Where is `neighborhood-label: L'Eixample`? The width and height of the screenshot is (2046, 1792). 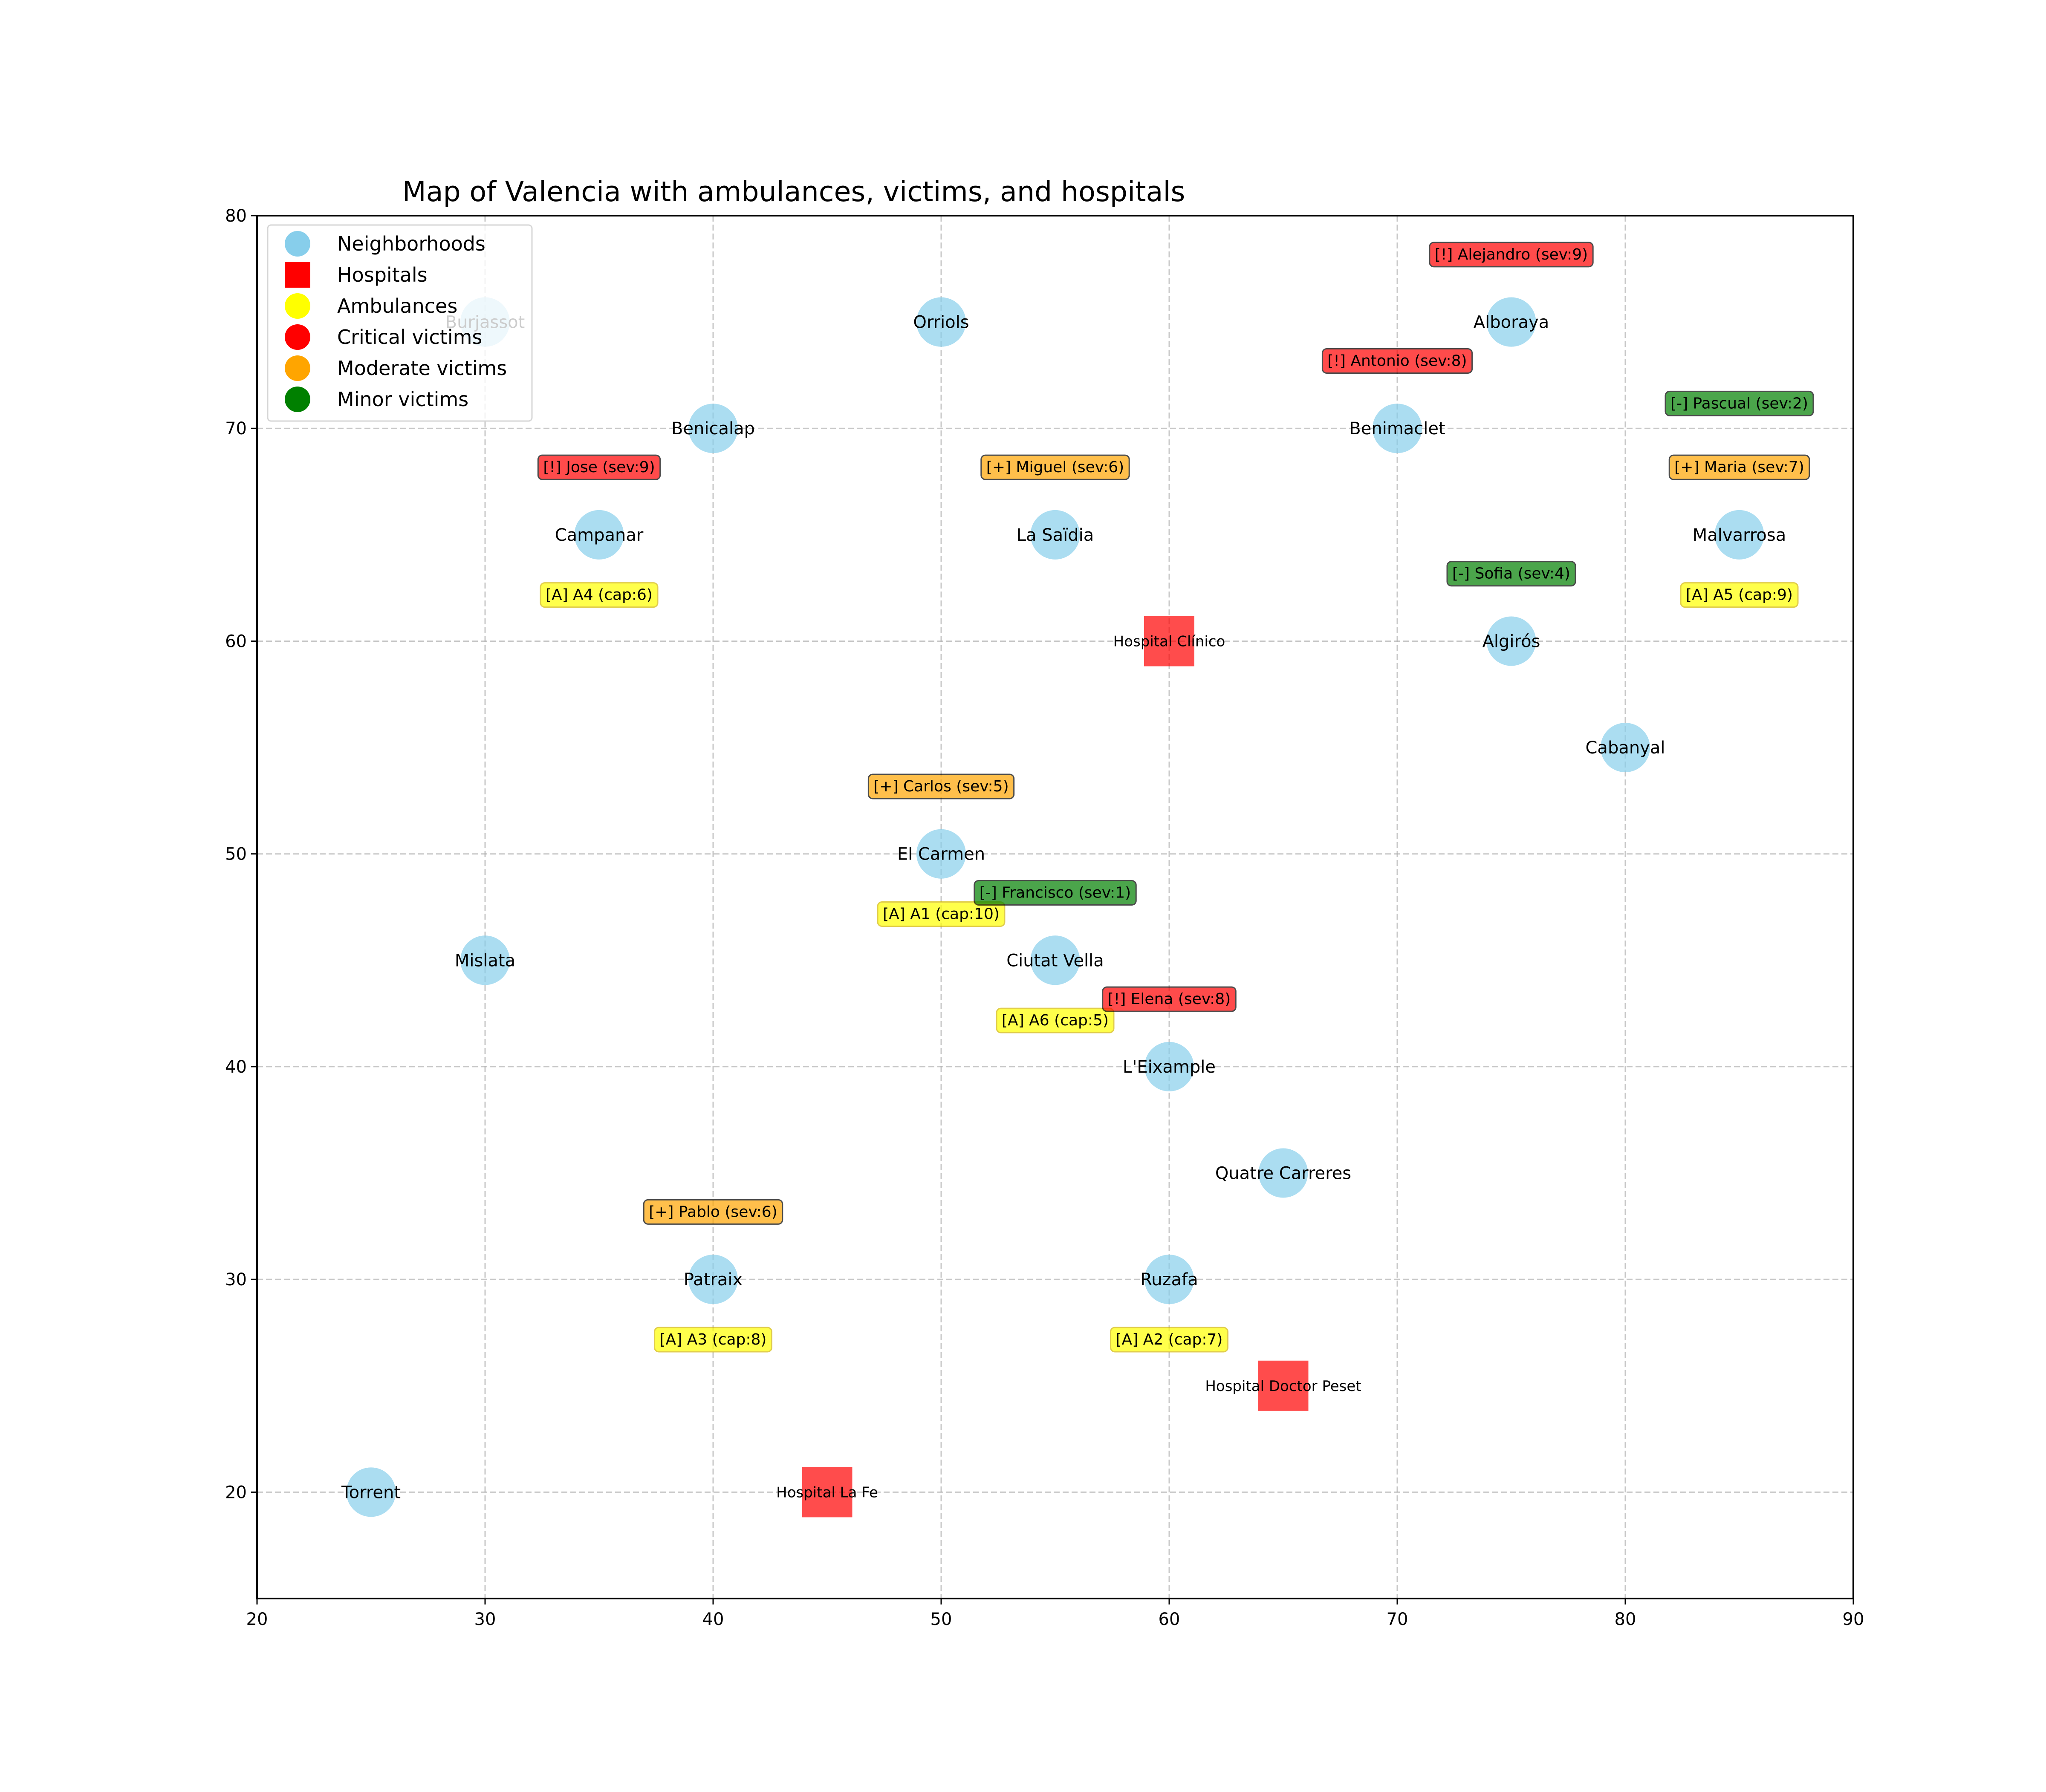 neighborhood-label: L'Eixample is located at coordinates (1170, 1067).